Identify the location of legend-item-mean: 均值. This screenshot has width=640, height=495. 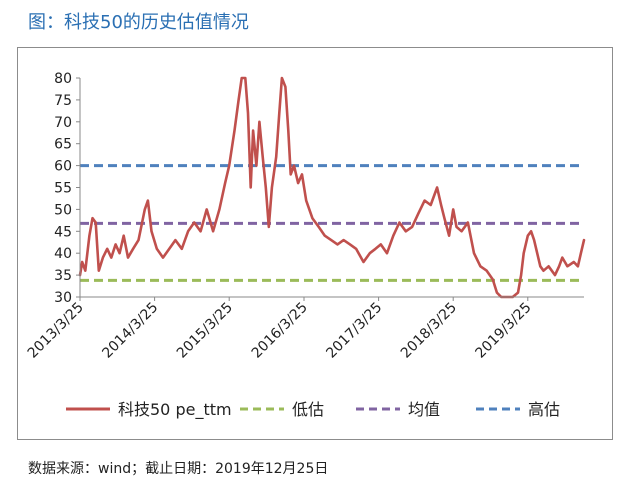
(398, 409).